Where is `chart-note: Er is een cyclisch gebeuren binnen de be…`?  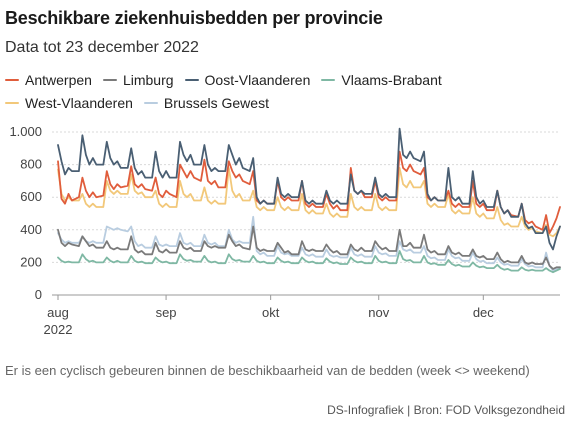 chart-note: Er is een cyclisch gebeuren binnen de be… is located at coordinates (267, 370).